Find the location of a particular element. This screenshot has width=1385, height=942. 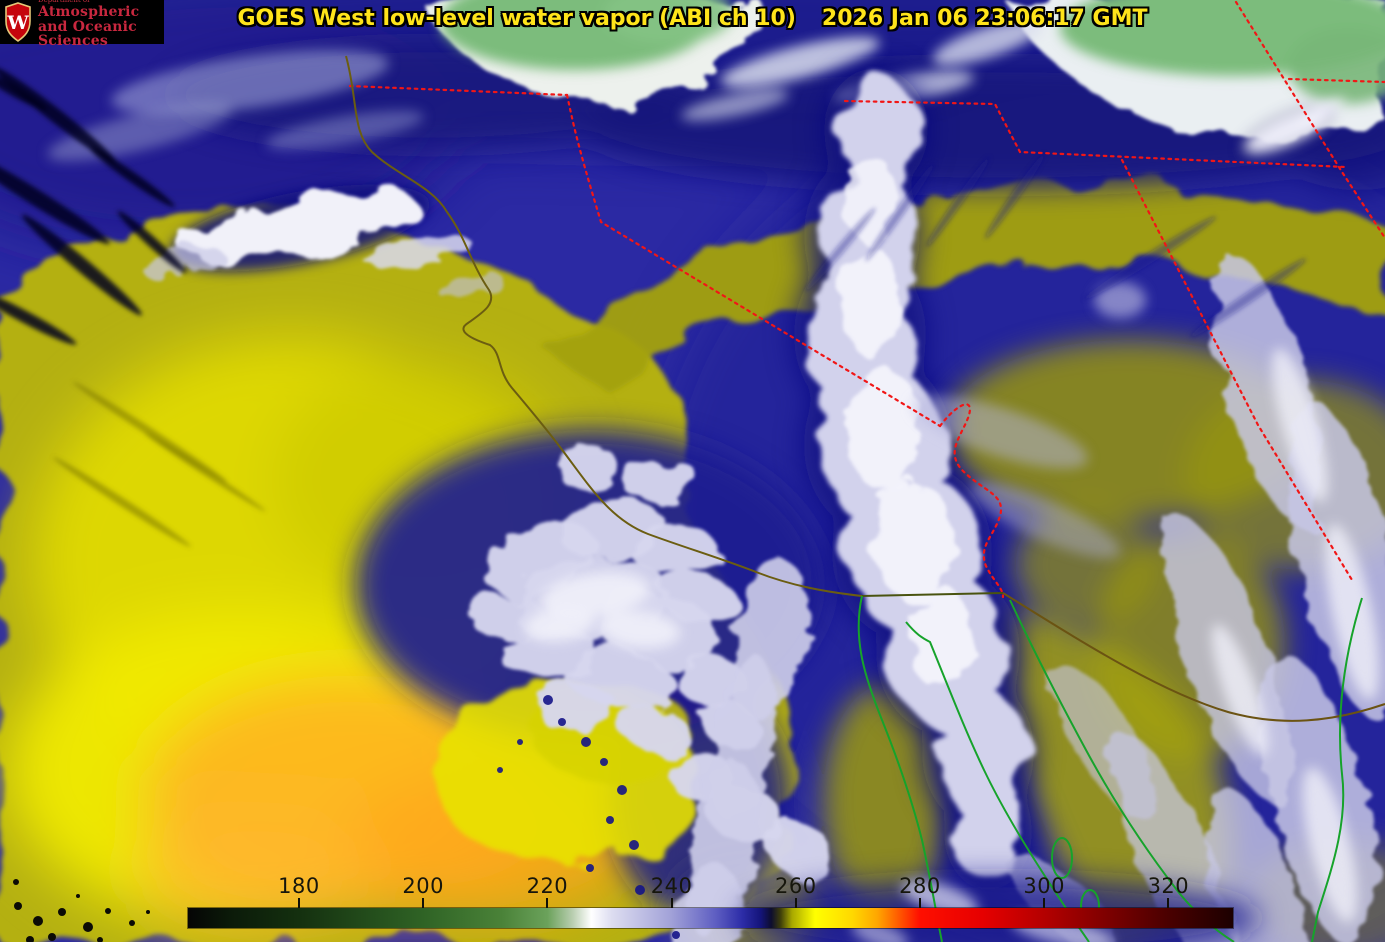

colorbar-tick-label: 260 is located at coordinates (795, 886).